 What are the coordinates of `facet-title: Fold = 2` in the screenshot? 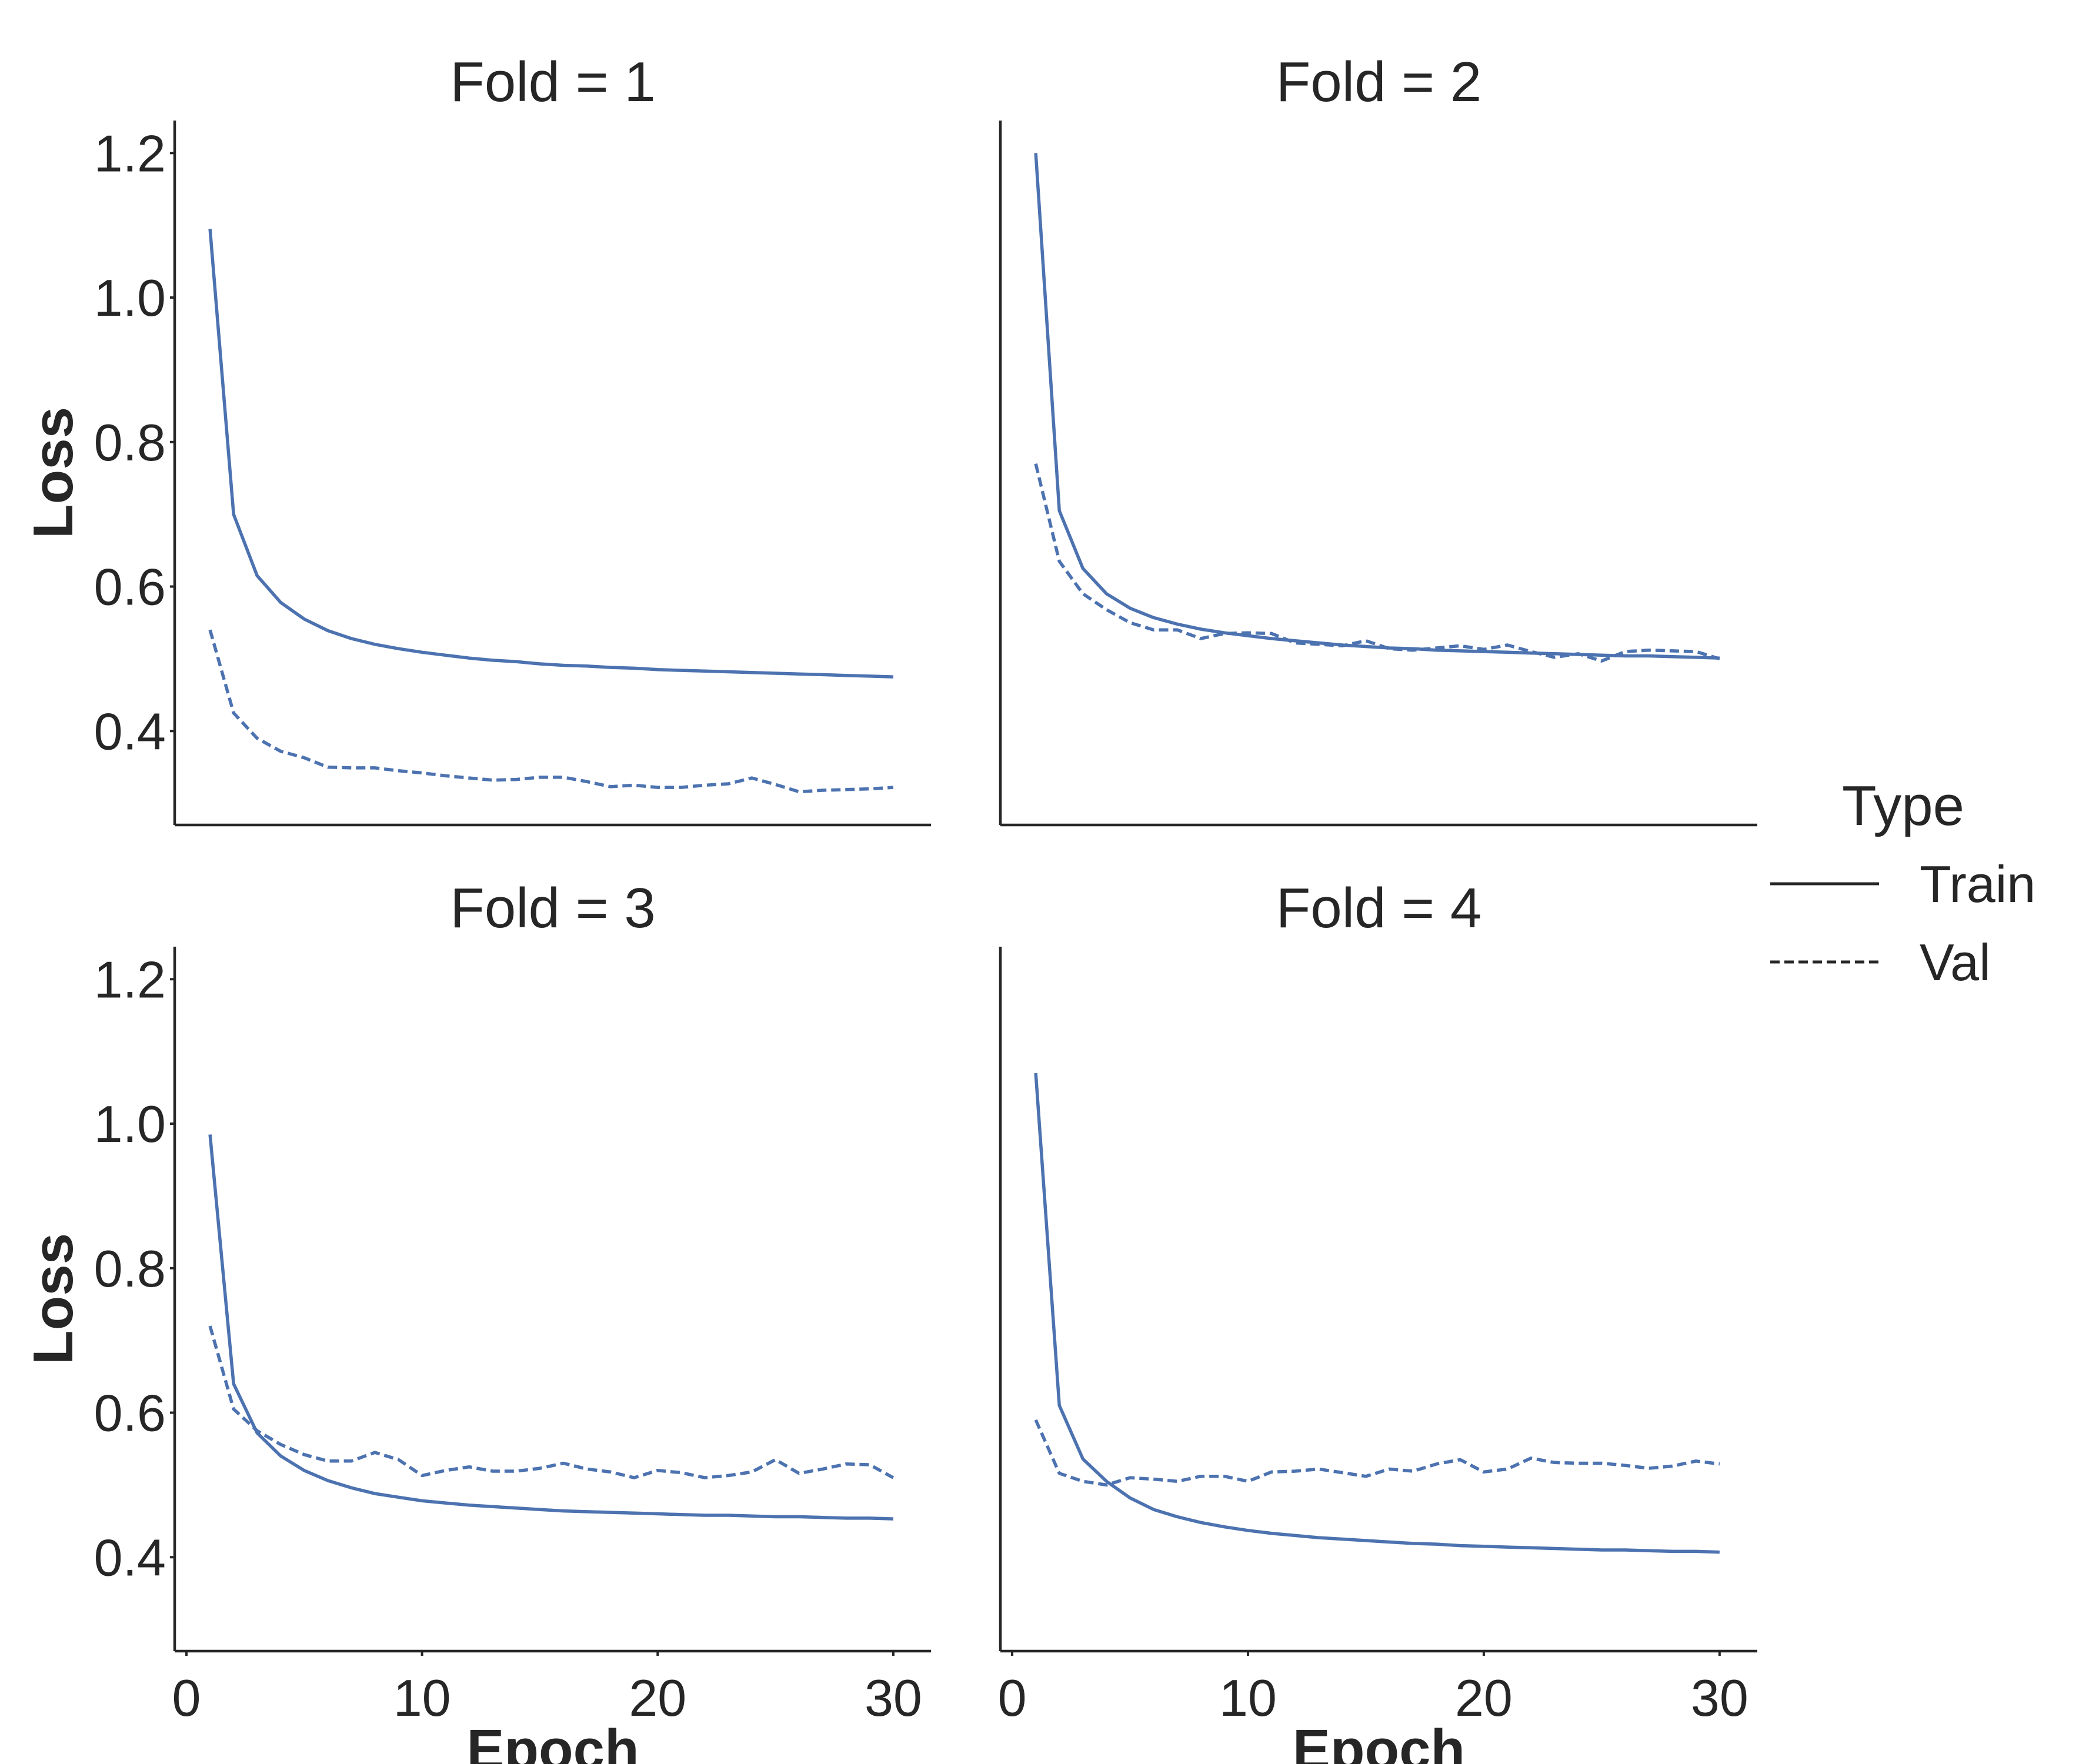 It's located at (1379, 82).